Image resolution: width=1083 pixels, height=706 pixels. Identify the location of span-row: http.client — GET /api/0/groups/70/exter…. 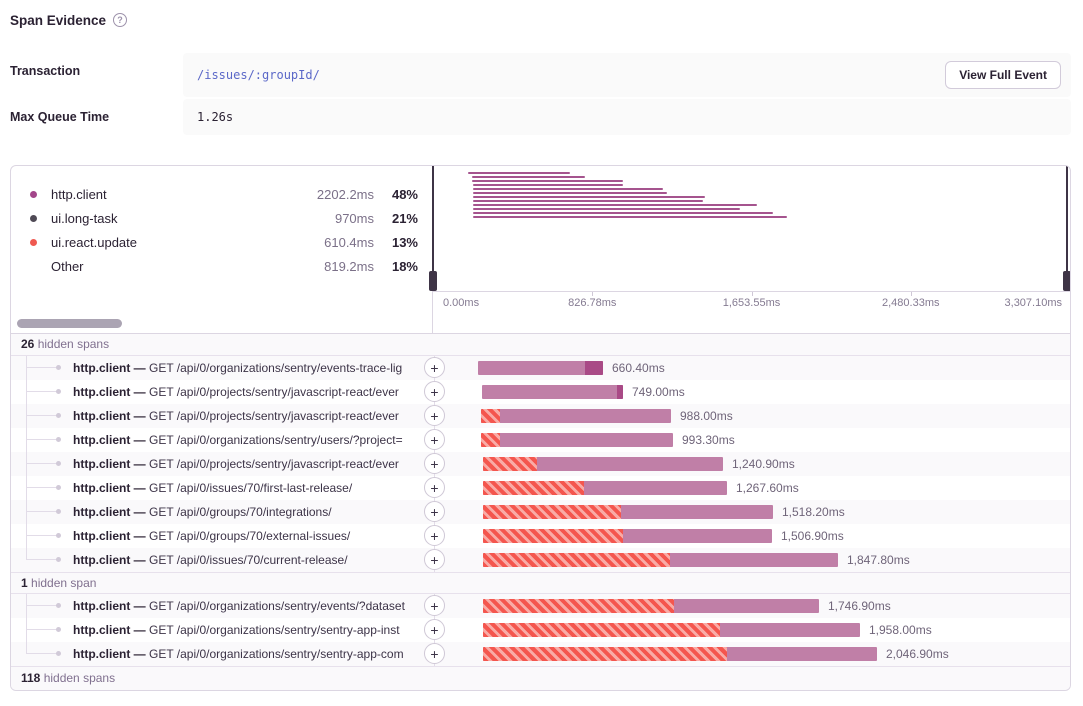
(540, 536).